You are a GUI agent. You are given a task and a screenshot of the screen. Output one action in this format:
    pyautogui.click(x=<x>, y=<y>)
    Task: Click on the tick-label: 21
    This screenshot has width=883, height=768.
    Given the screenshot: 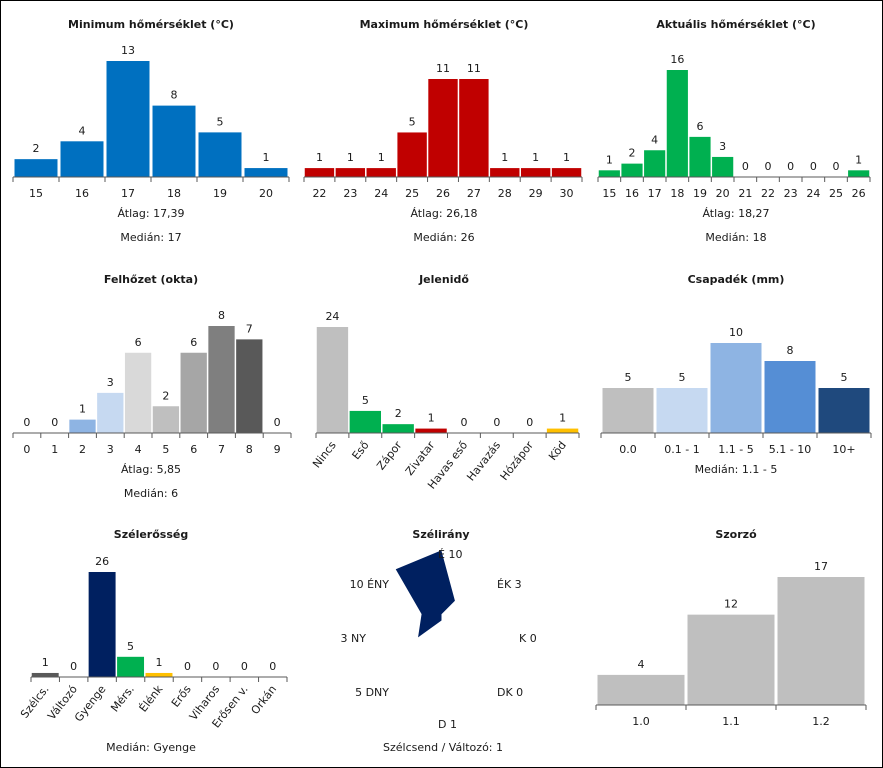 What is the action you would take?
    pyautogui.click(x=745, y=193)
    